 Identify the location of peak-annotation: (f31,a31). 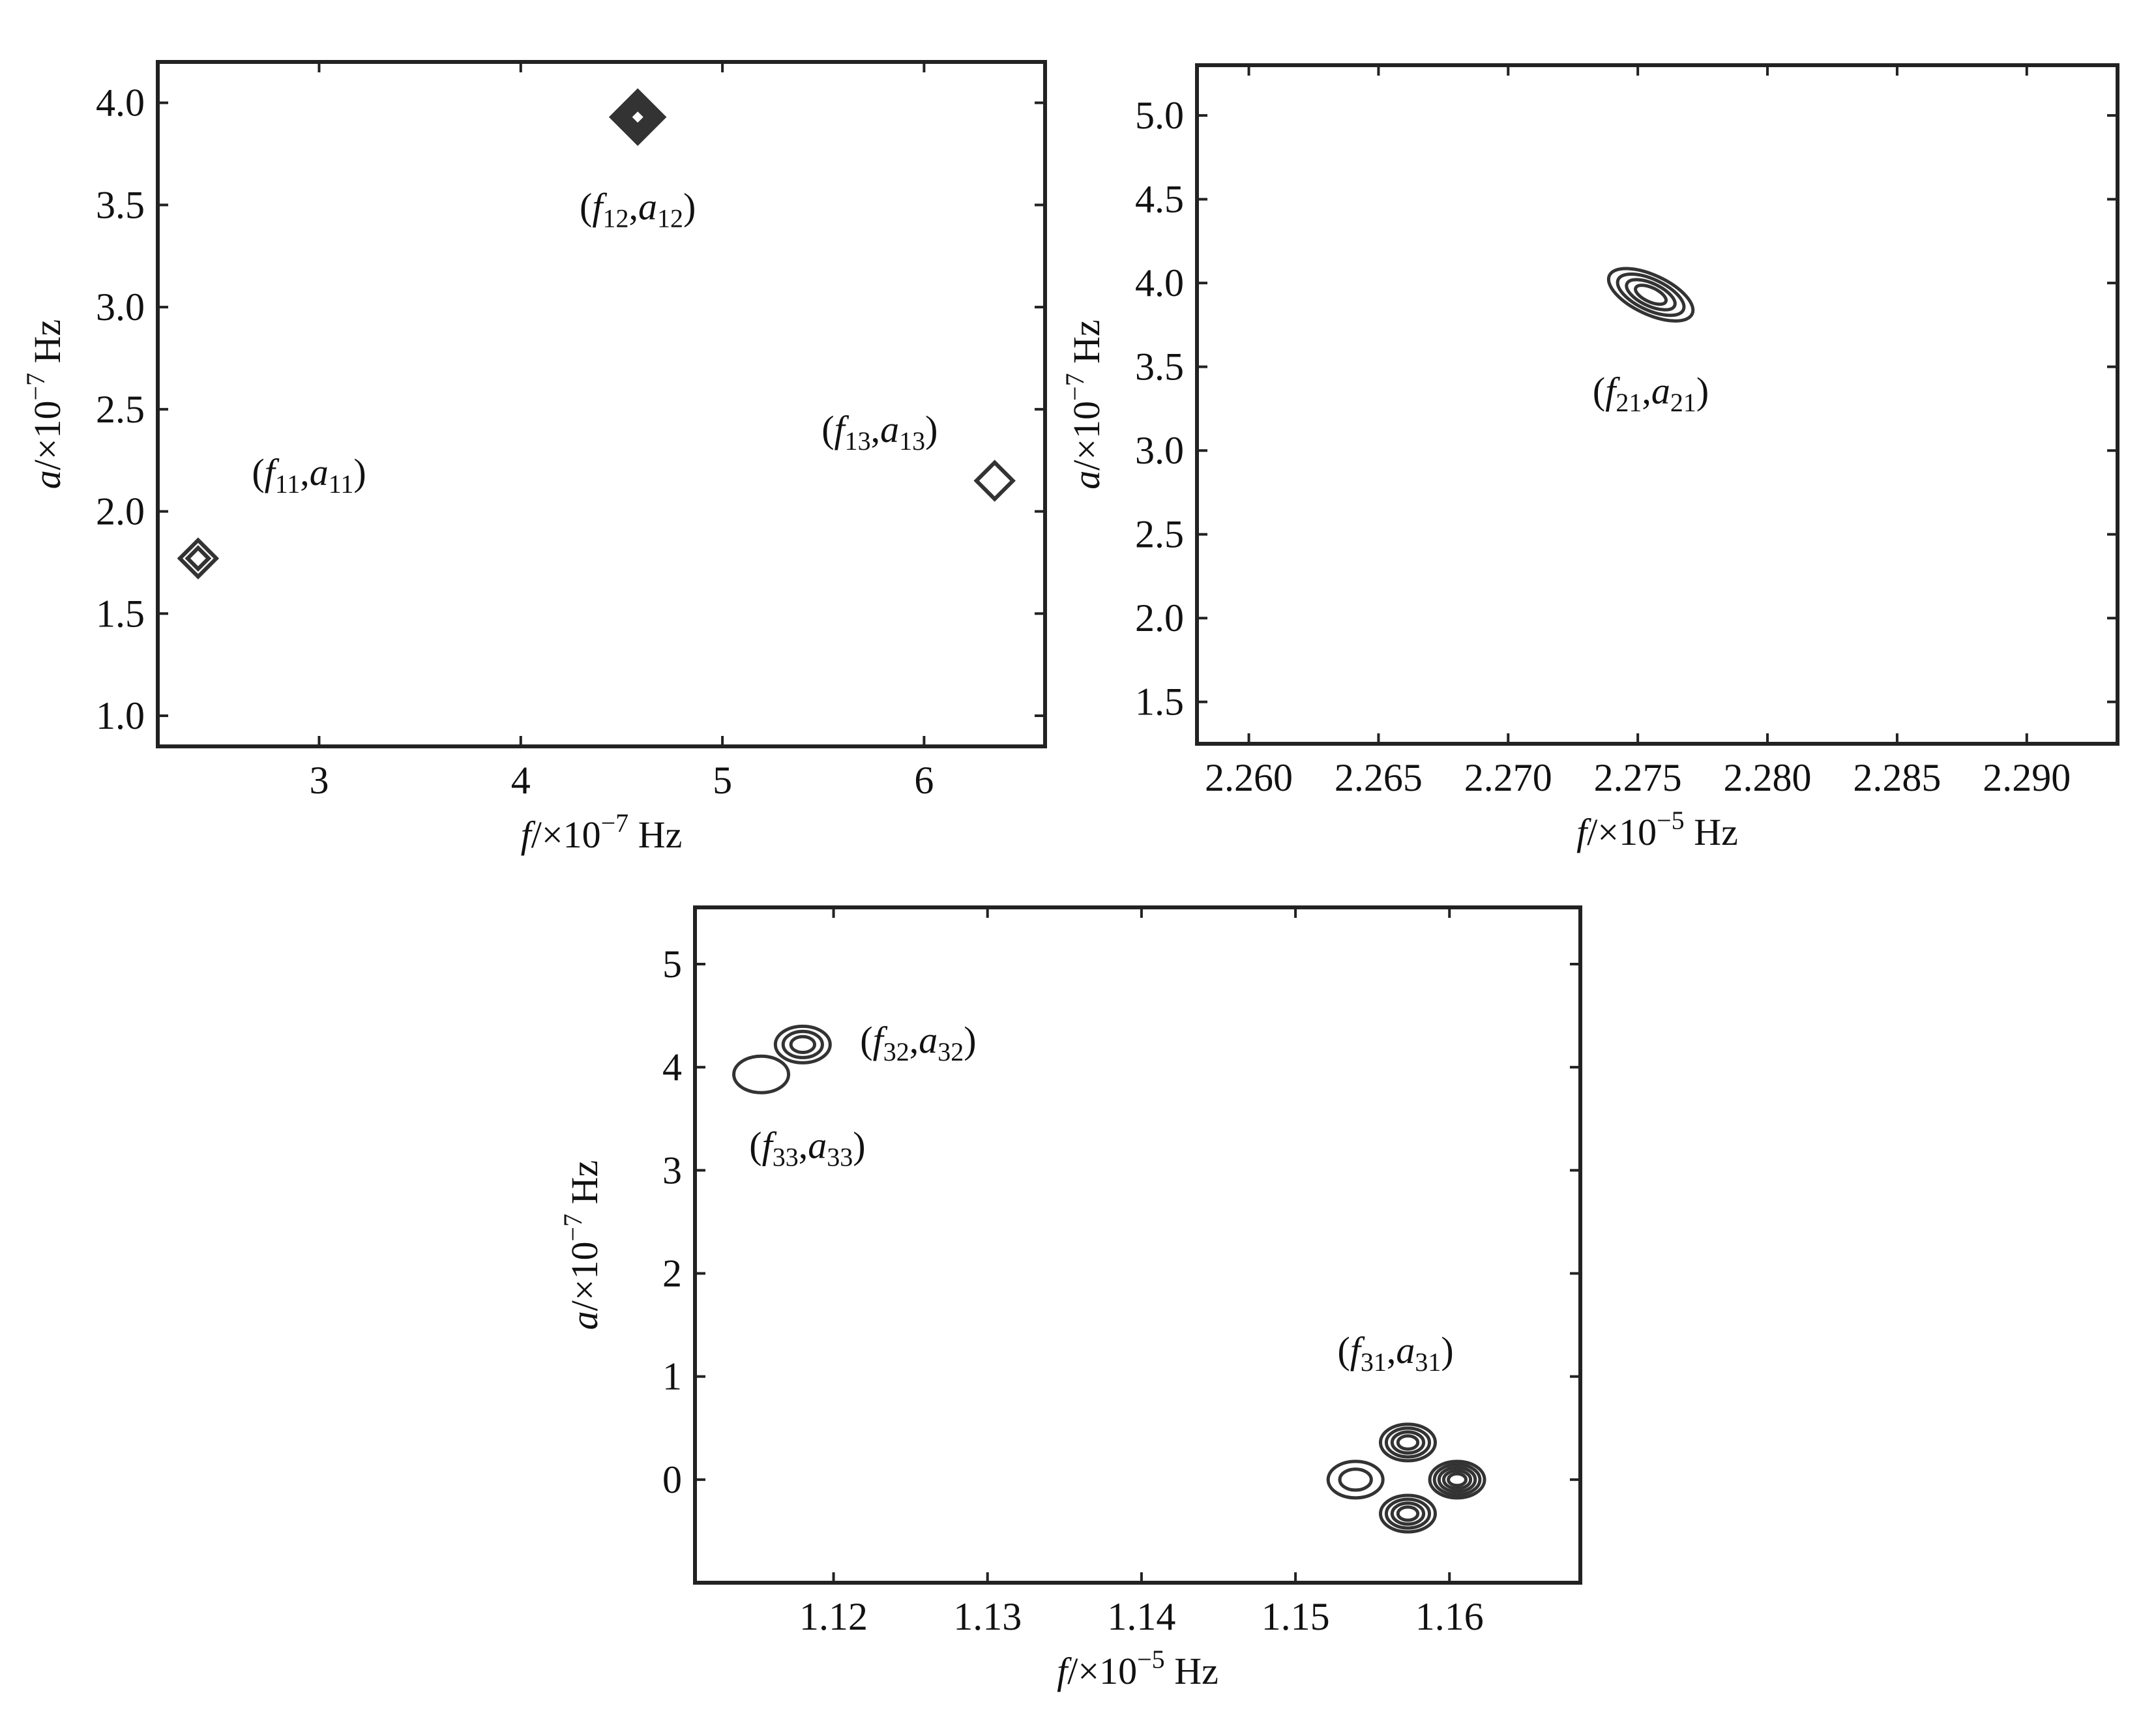
(1395, 1353).